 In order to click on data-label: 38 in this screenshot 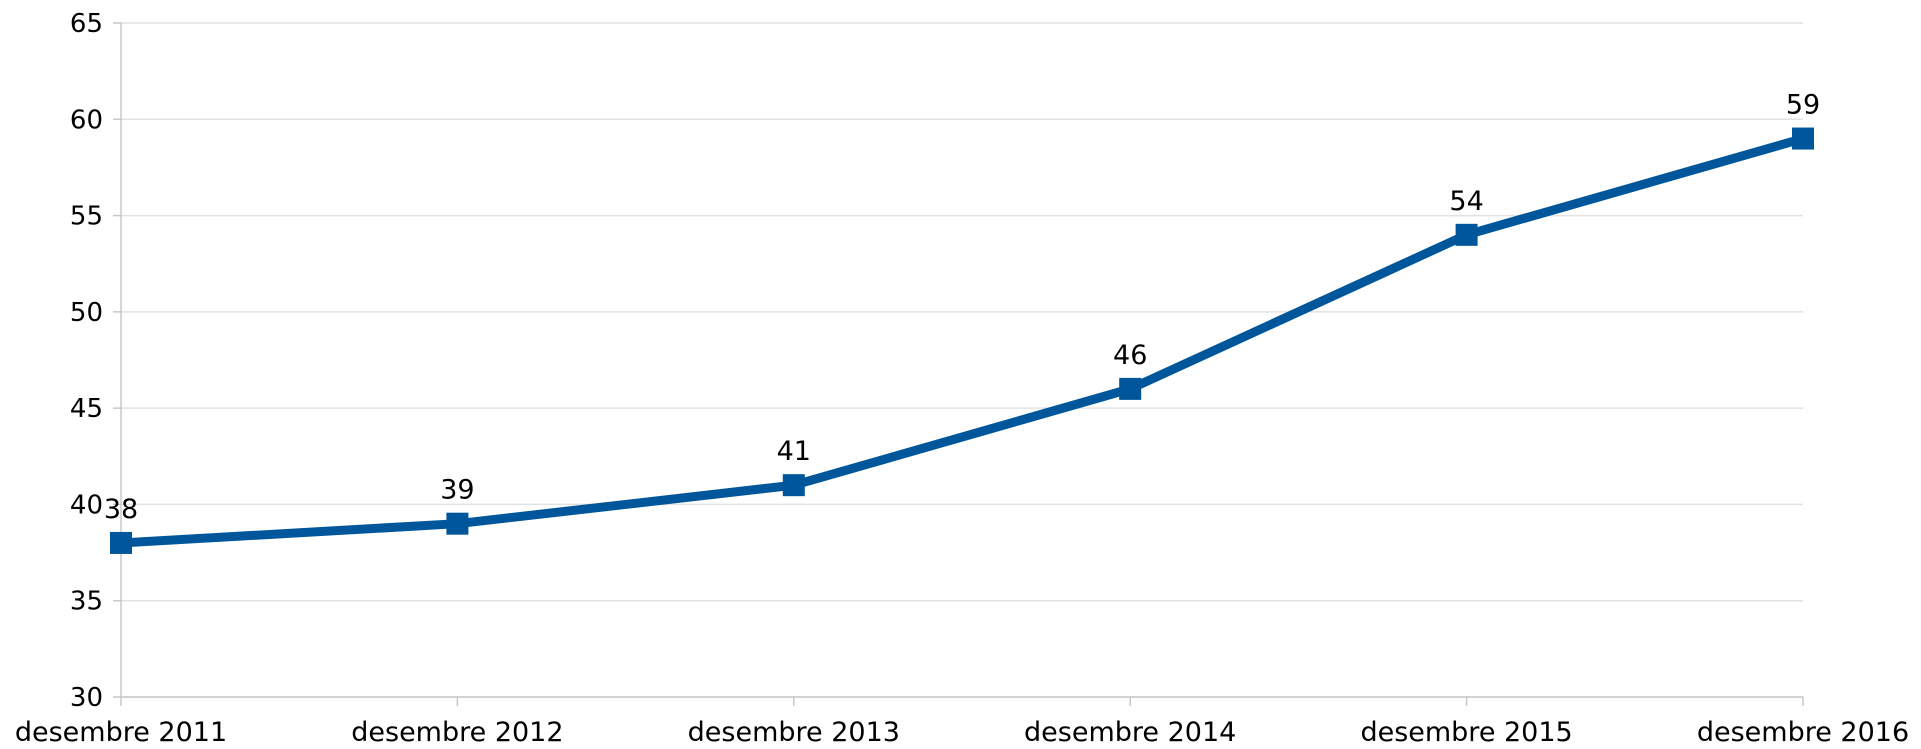, I will do `click(121, 509)`.